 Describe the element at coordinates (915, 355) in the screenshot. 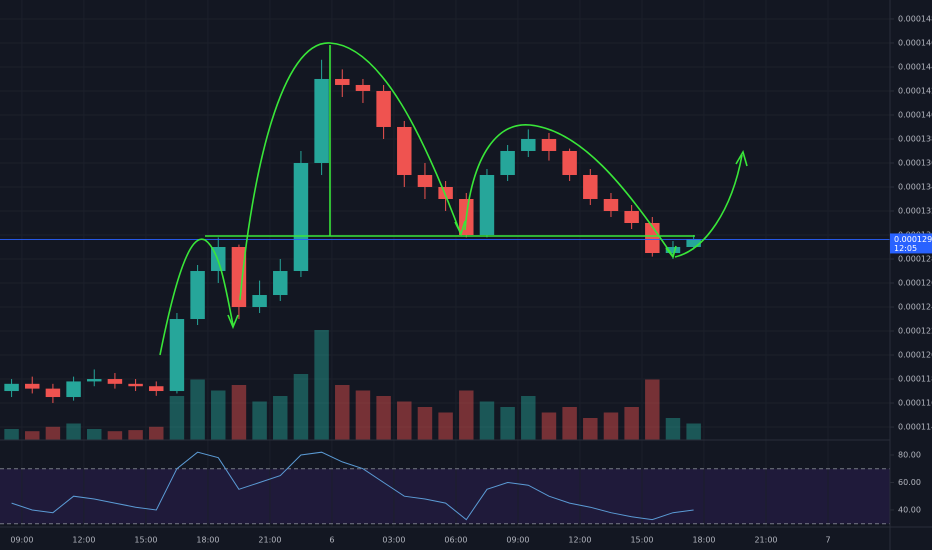

I see `y-tick-label: 0.00012000` at that location.